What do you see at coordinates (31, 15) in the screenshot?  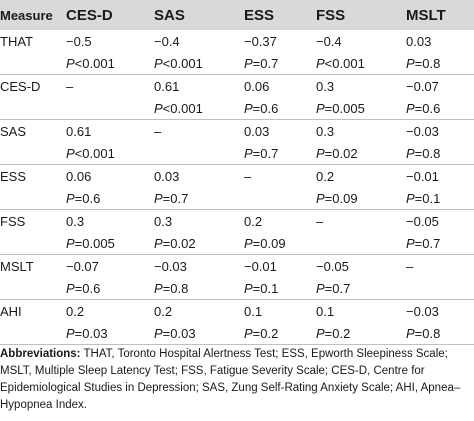 I see `header-measure: Measure` at bounding box center [31, 15].